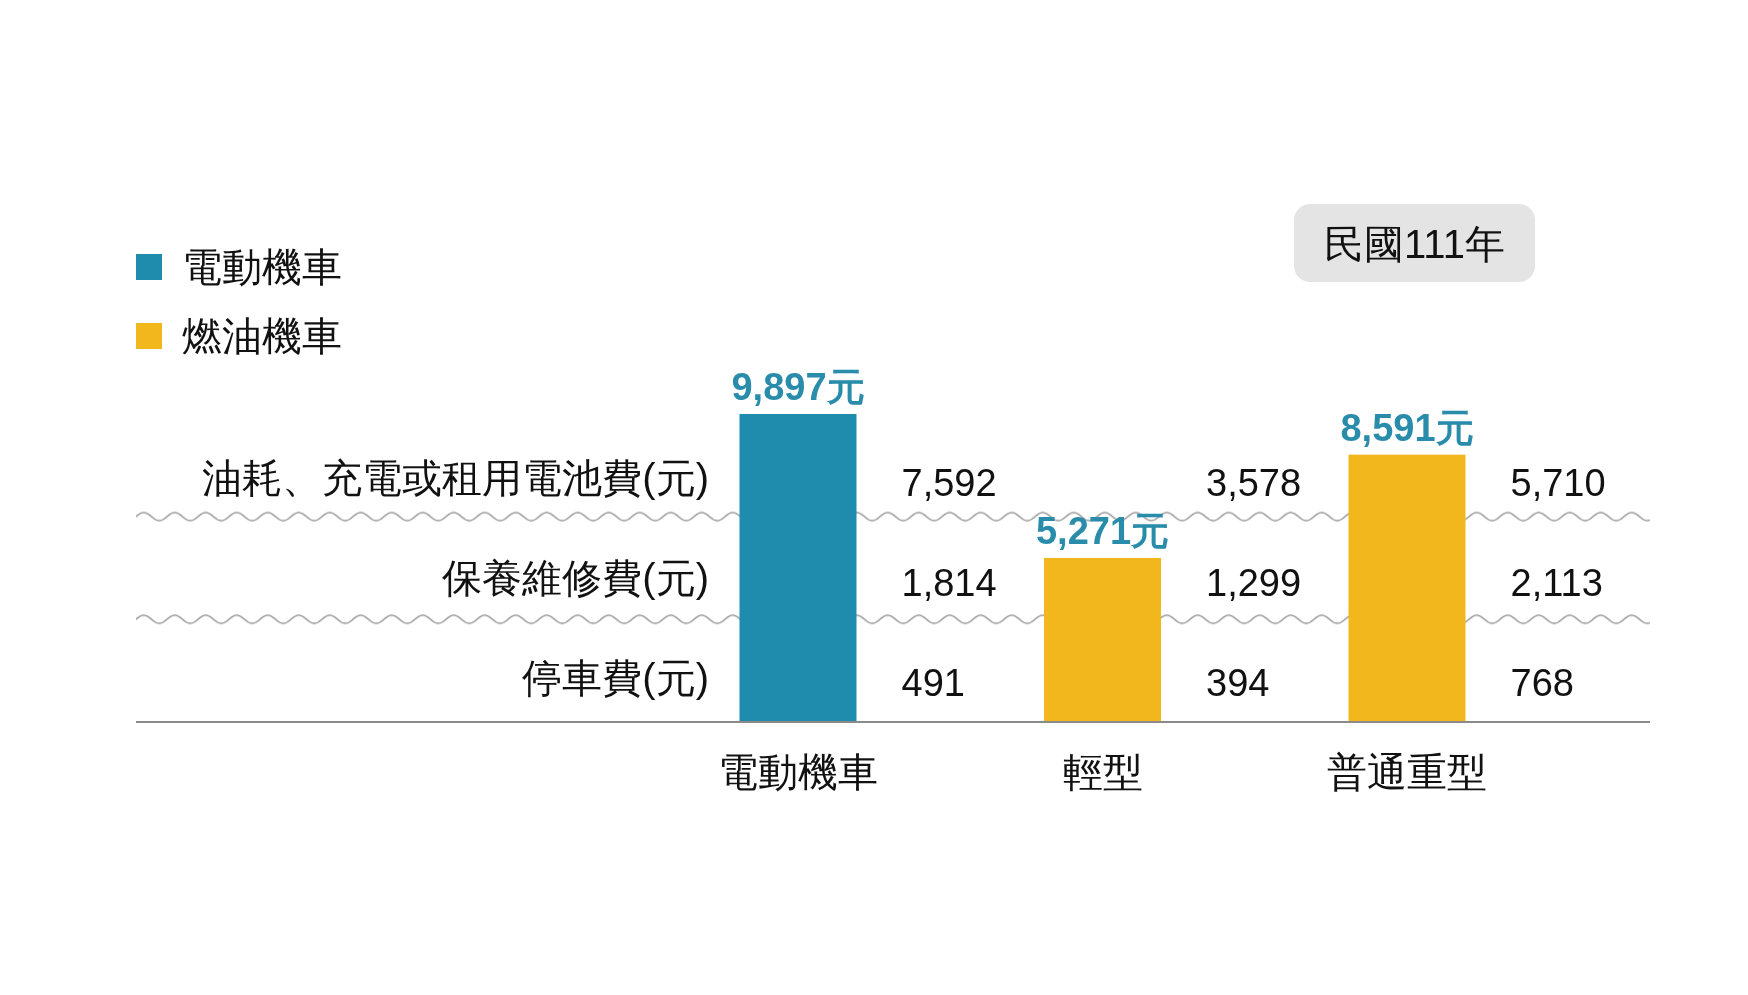  I want to click on table-value: 1,299, so click(1254, 583).